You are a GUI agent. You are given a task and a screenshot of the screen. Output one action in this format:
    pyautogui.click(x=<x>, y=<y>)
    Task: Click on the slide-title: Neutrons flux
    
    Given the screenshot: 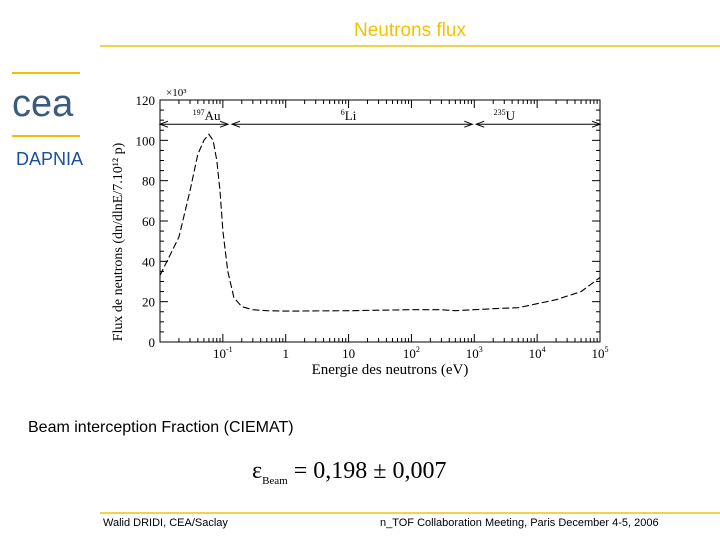 What is the action you would take?
    pyautogui.click(x=410, y=30)
    